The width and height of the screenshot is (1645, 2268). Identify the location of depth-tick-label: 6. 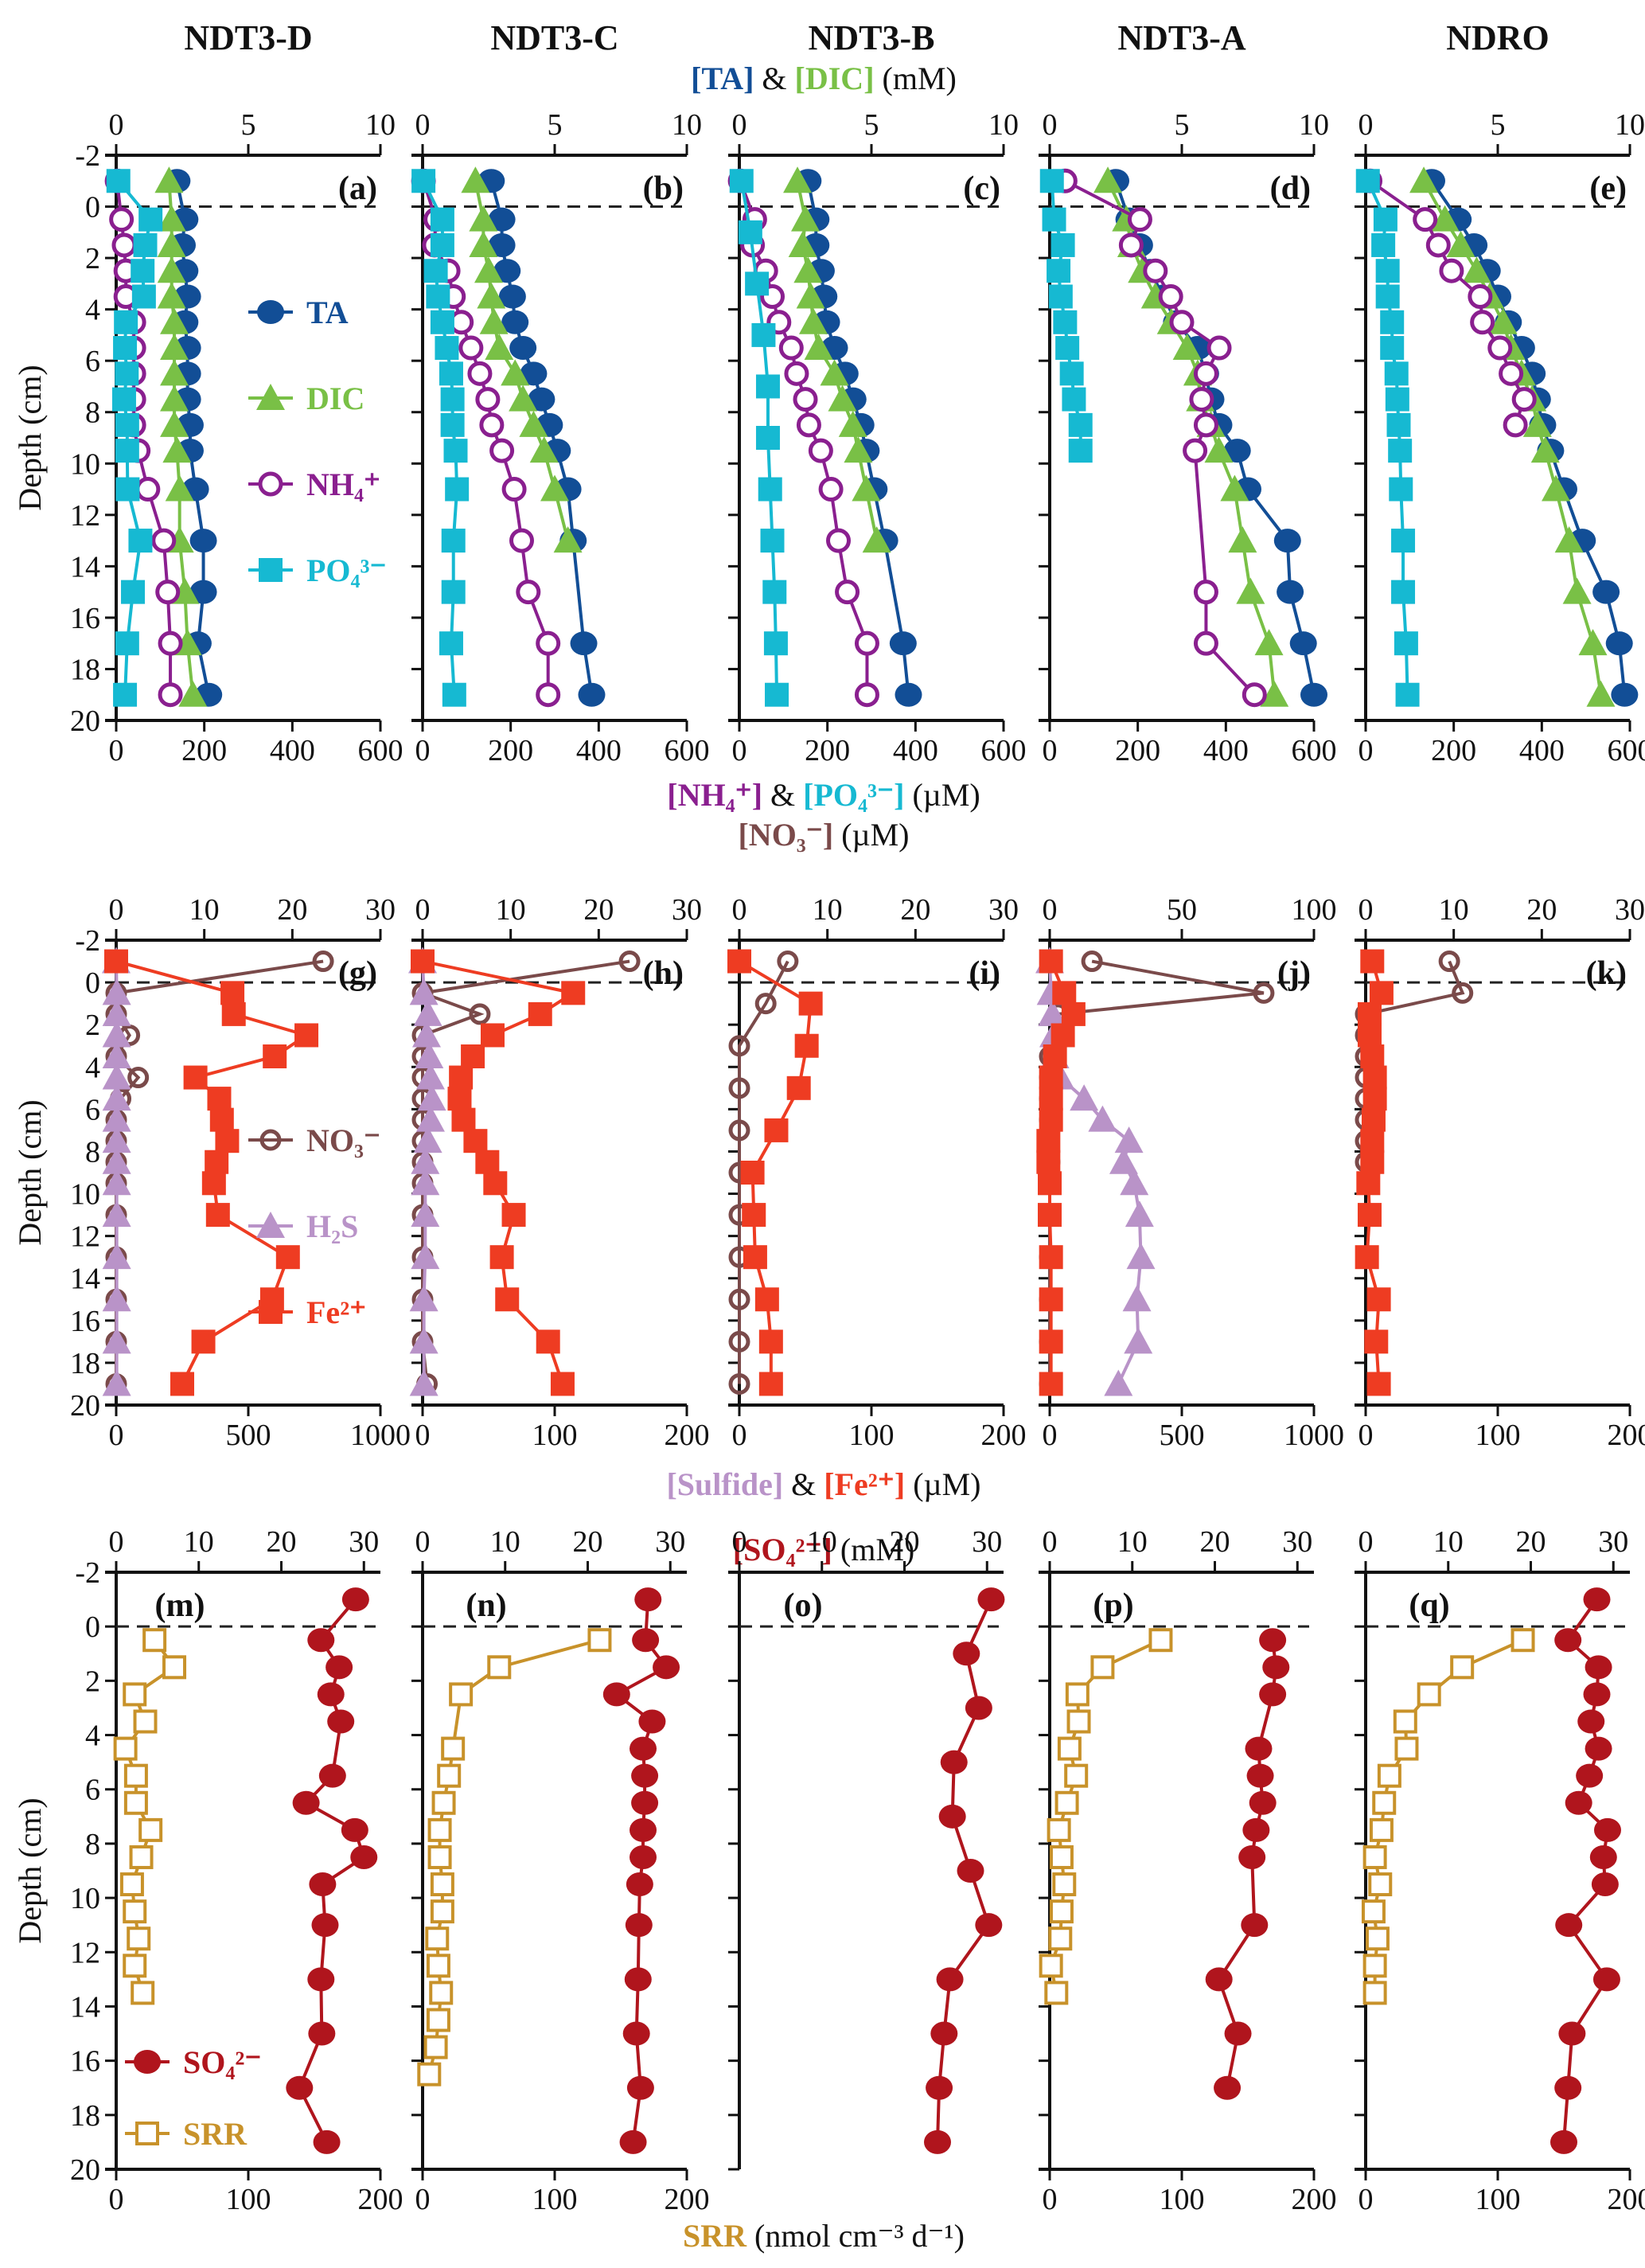
(92, 1109).